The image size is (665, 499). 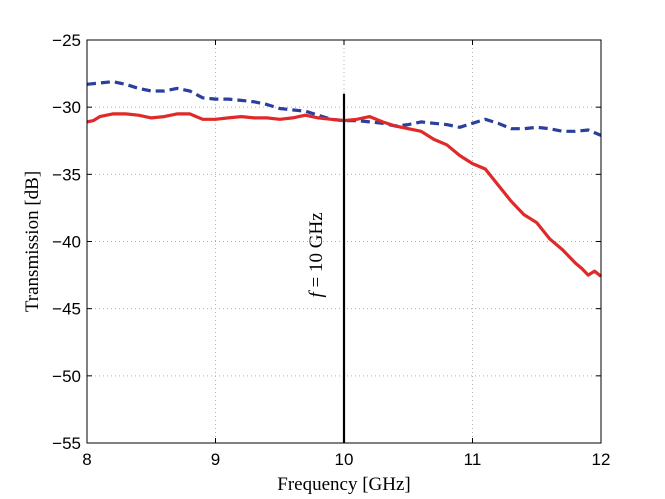 I want to click on y-tick-label: −35, so click(x=66, y=174).